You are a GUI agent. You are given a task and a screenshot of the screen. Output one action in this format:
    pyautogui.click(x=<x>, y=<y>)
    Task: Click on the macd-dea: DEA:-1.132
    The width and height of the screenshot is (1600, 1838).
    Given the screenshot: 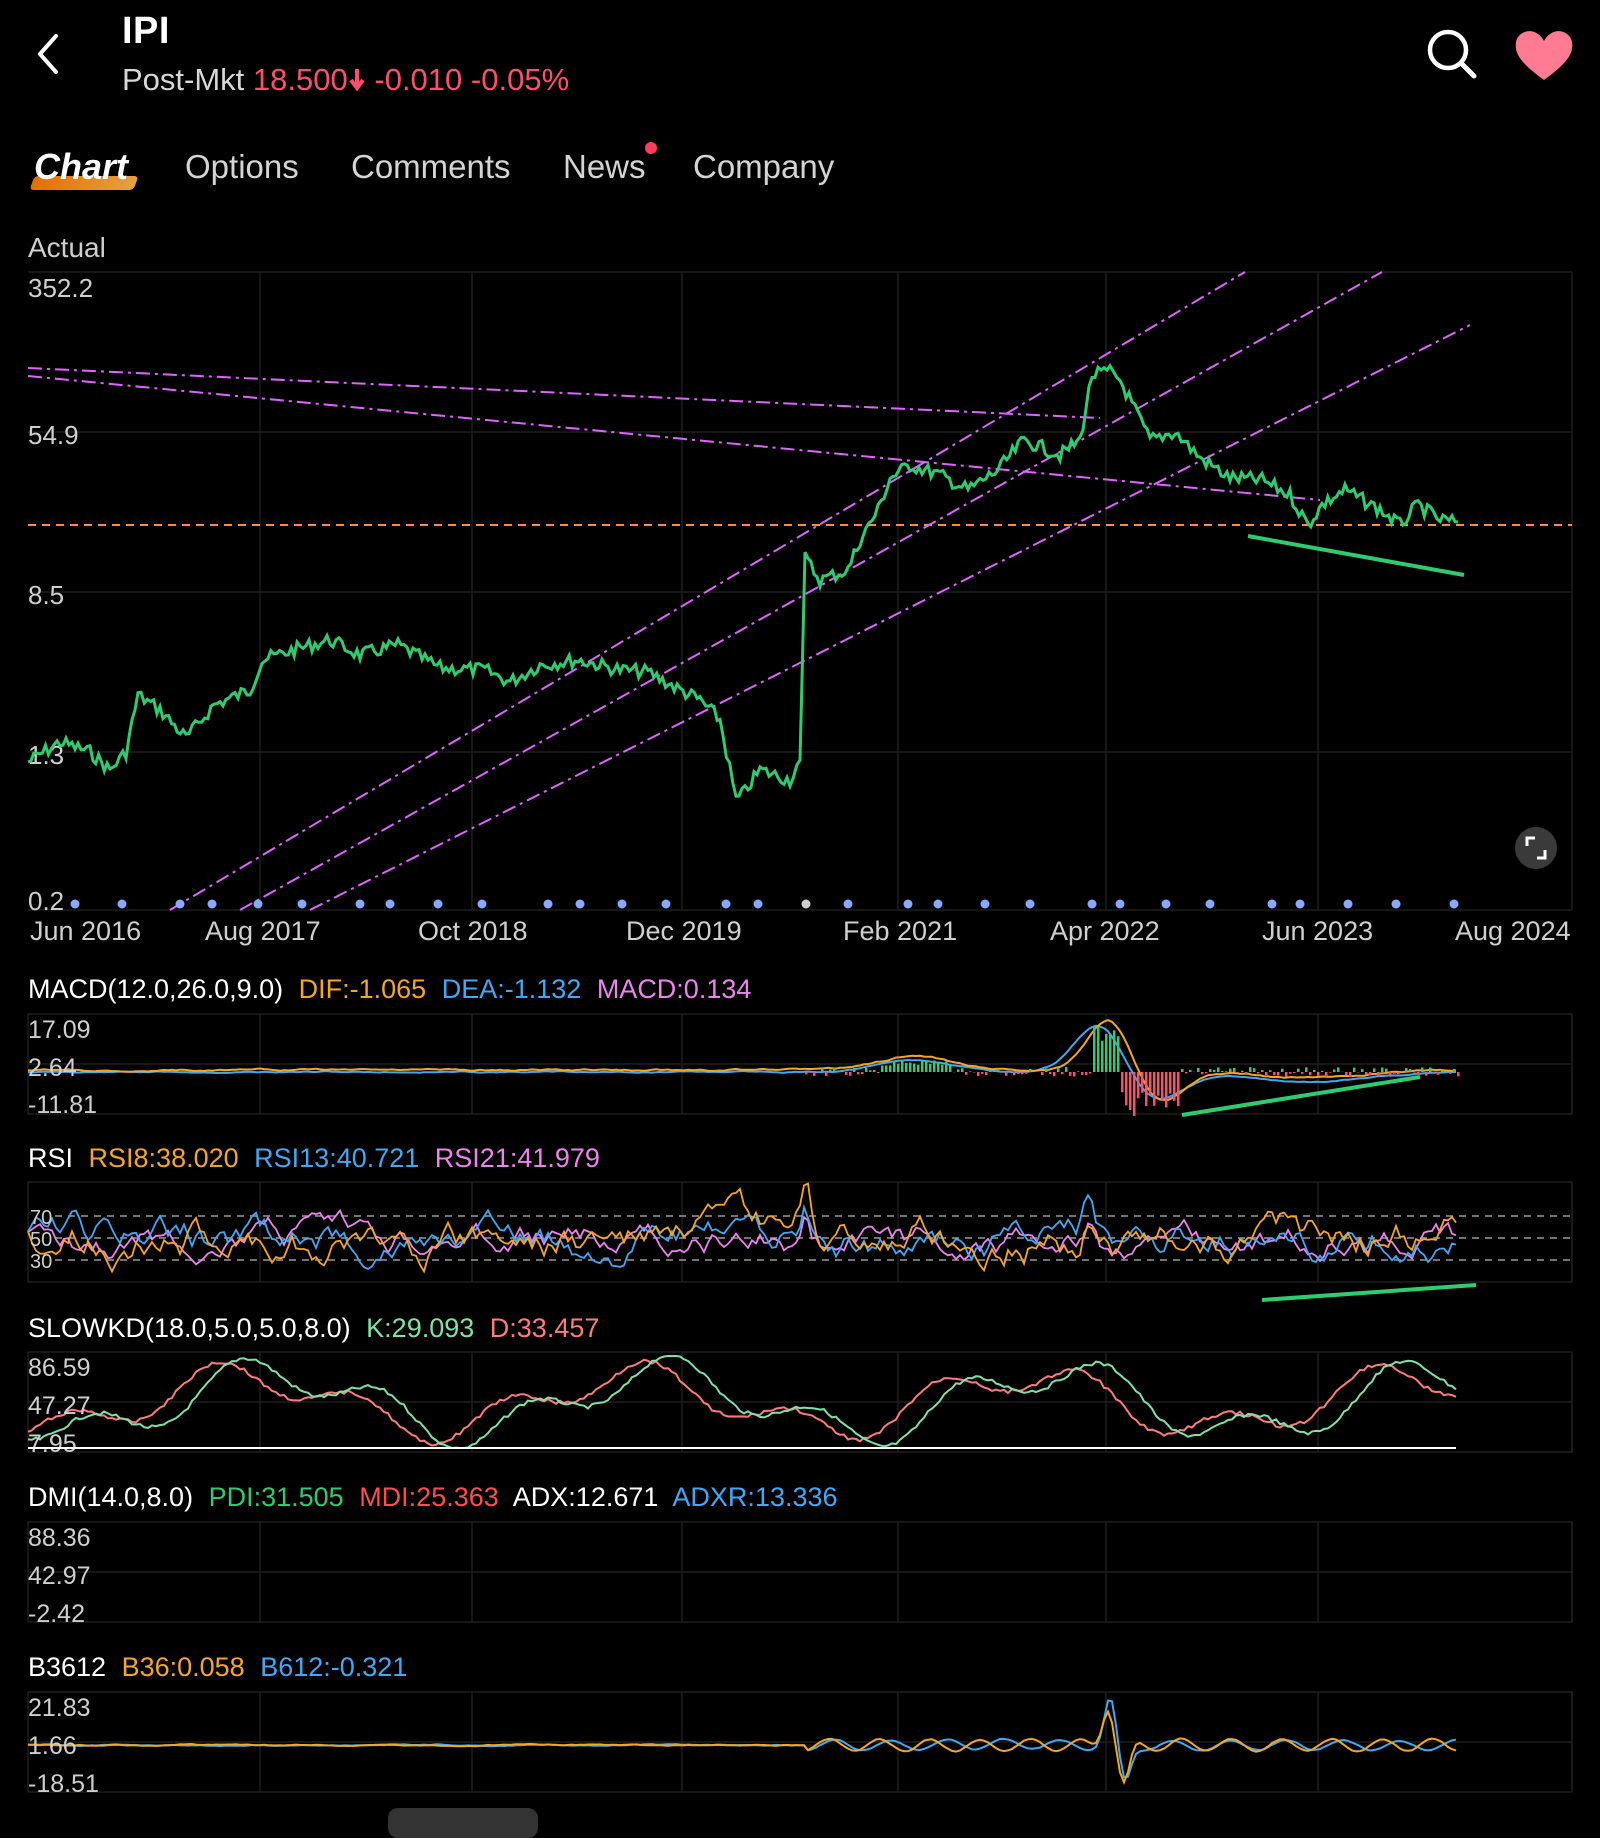 What is the action you would take?
    pyautogui.click(x=512, y=989)
    